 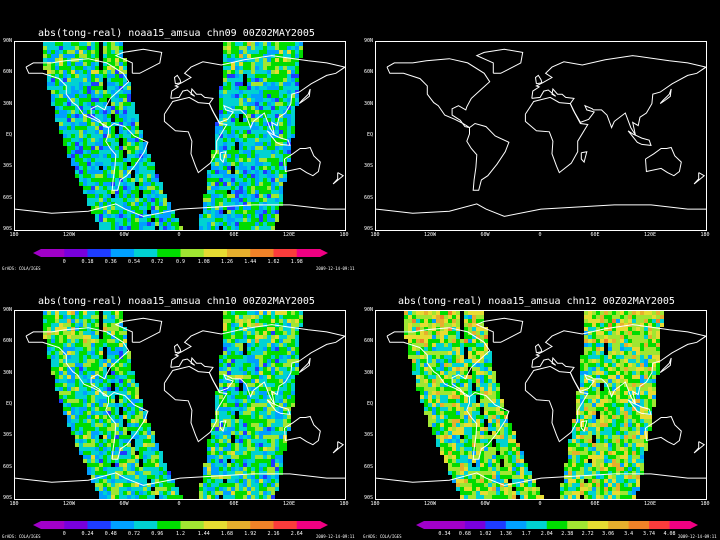 What do you see at coordinates (485, 534) in the screenshot?
I see `colorbar-label: 1.02` at bounding box center [485, 534].